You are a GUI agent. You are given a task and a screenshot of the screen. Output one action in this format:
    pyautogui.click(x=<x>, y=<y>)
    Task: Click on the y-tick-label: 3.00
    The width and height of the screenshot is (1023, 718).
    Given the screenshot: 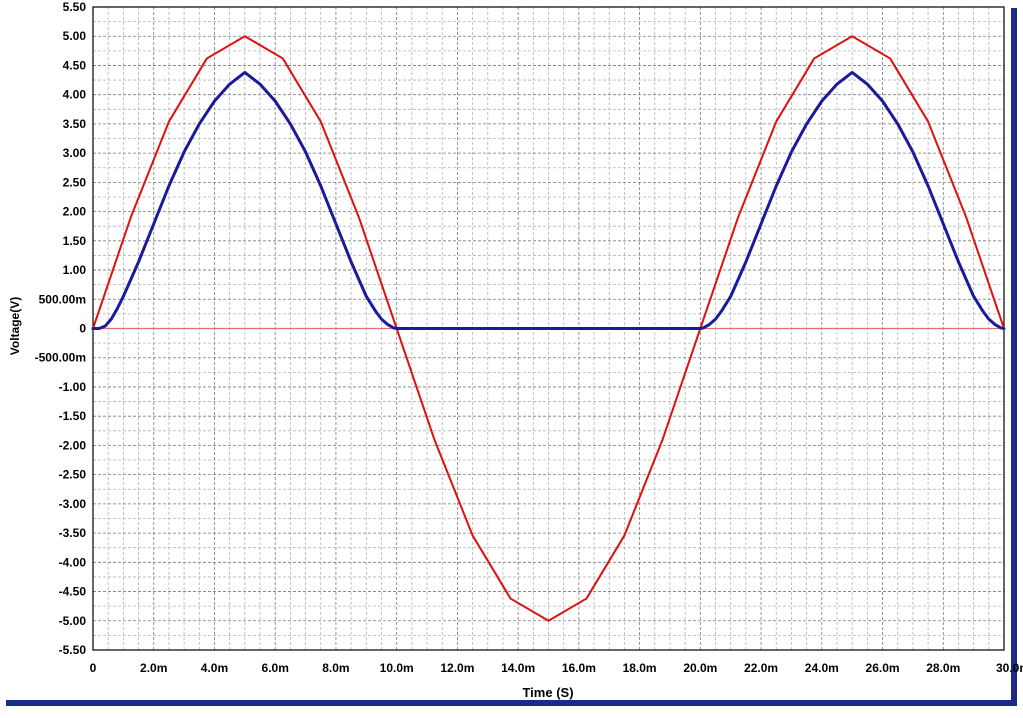 What is the action you would take?
    pyautogui.click(x=75, y=153)
    